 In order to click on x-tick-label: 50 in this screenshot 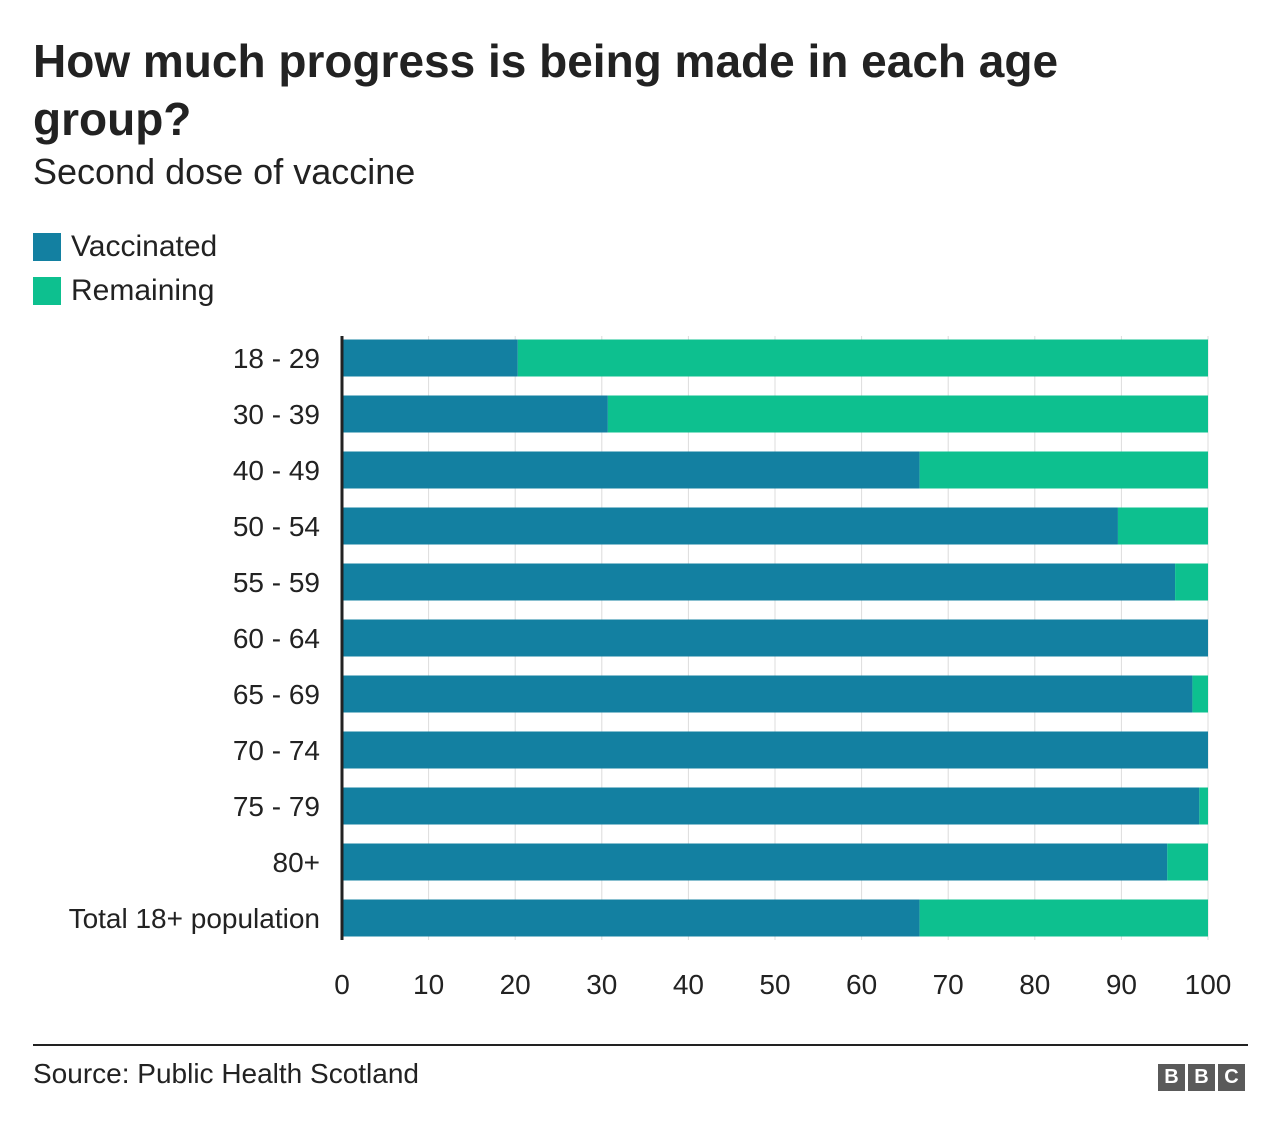, I will do `click(774, 984)`.